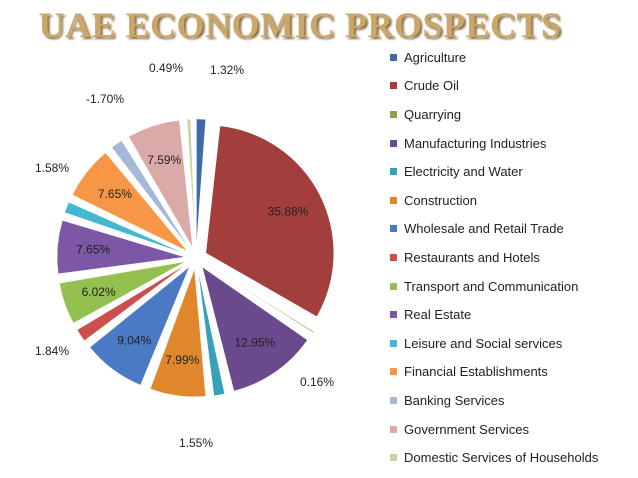 Image resolution: width=638 pixels, height=478 pixels. I want to click on legend-item: Government Services, so click(512, 429).